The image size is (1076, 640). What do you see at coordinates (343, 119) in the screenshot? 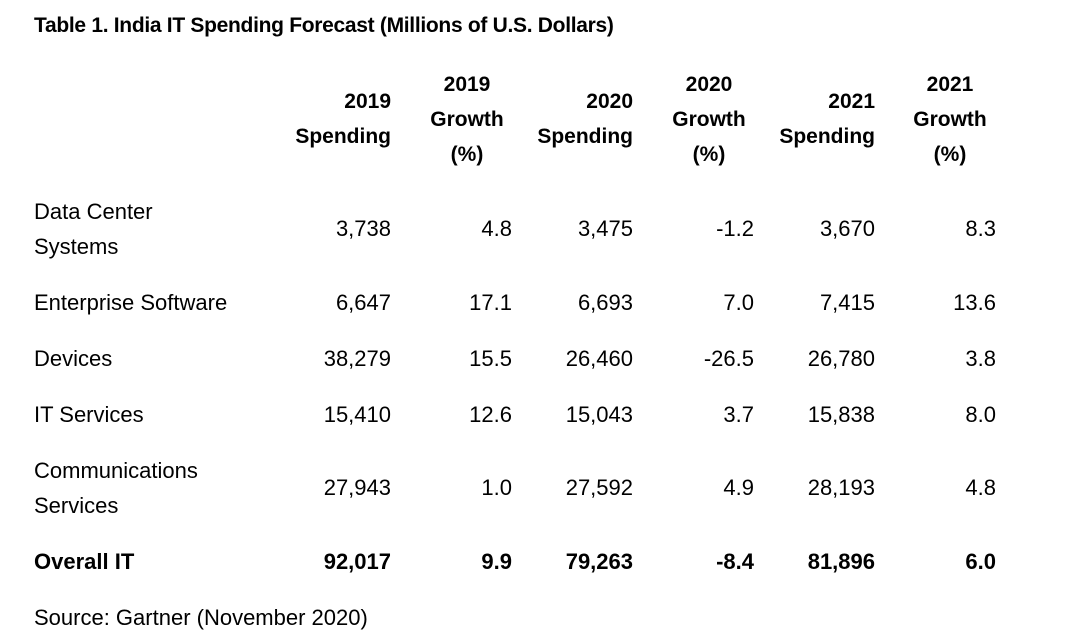
I see `column-header-2019-spending: 2019 Spending` at bounding box center [343, 119].